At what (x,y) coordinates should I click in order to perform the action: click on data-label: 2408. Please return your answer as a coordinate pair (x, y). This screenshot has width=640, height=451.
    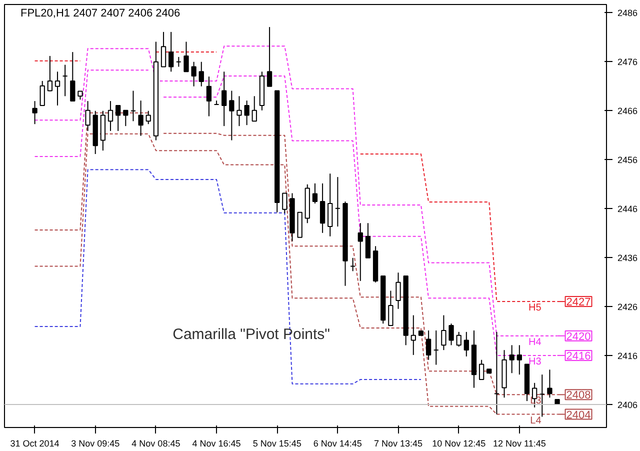
    Looking at the image, I should click on (578, 396).